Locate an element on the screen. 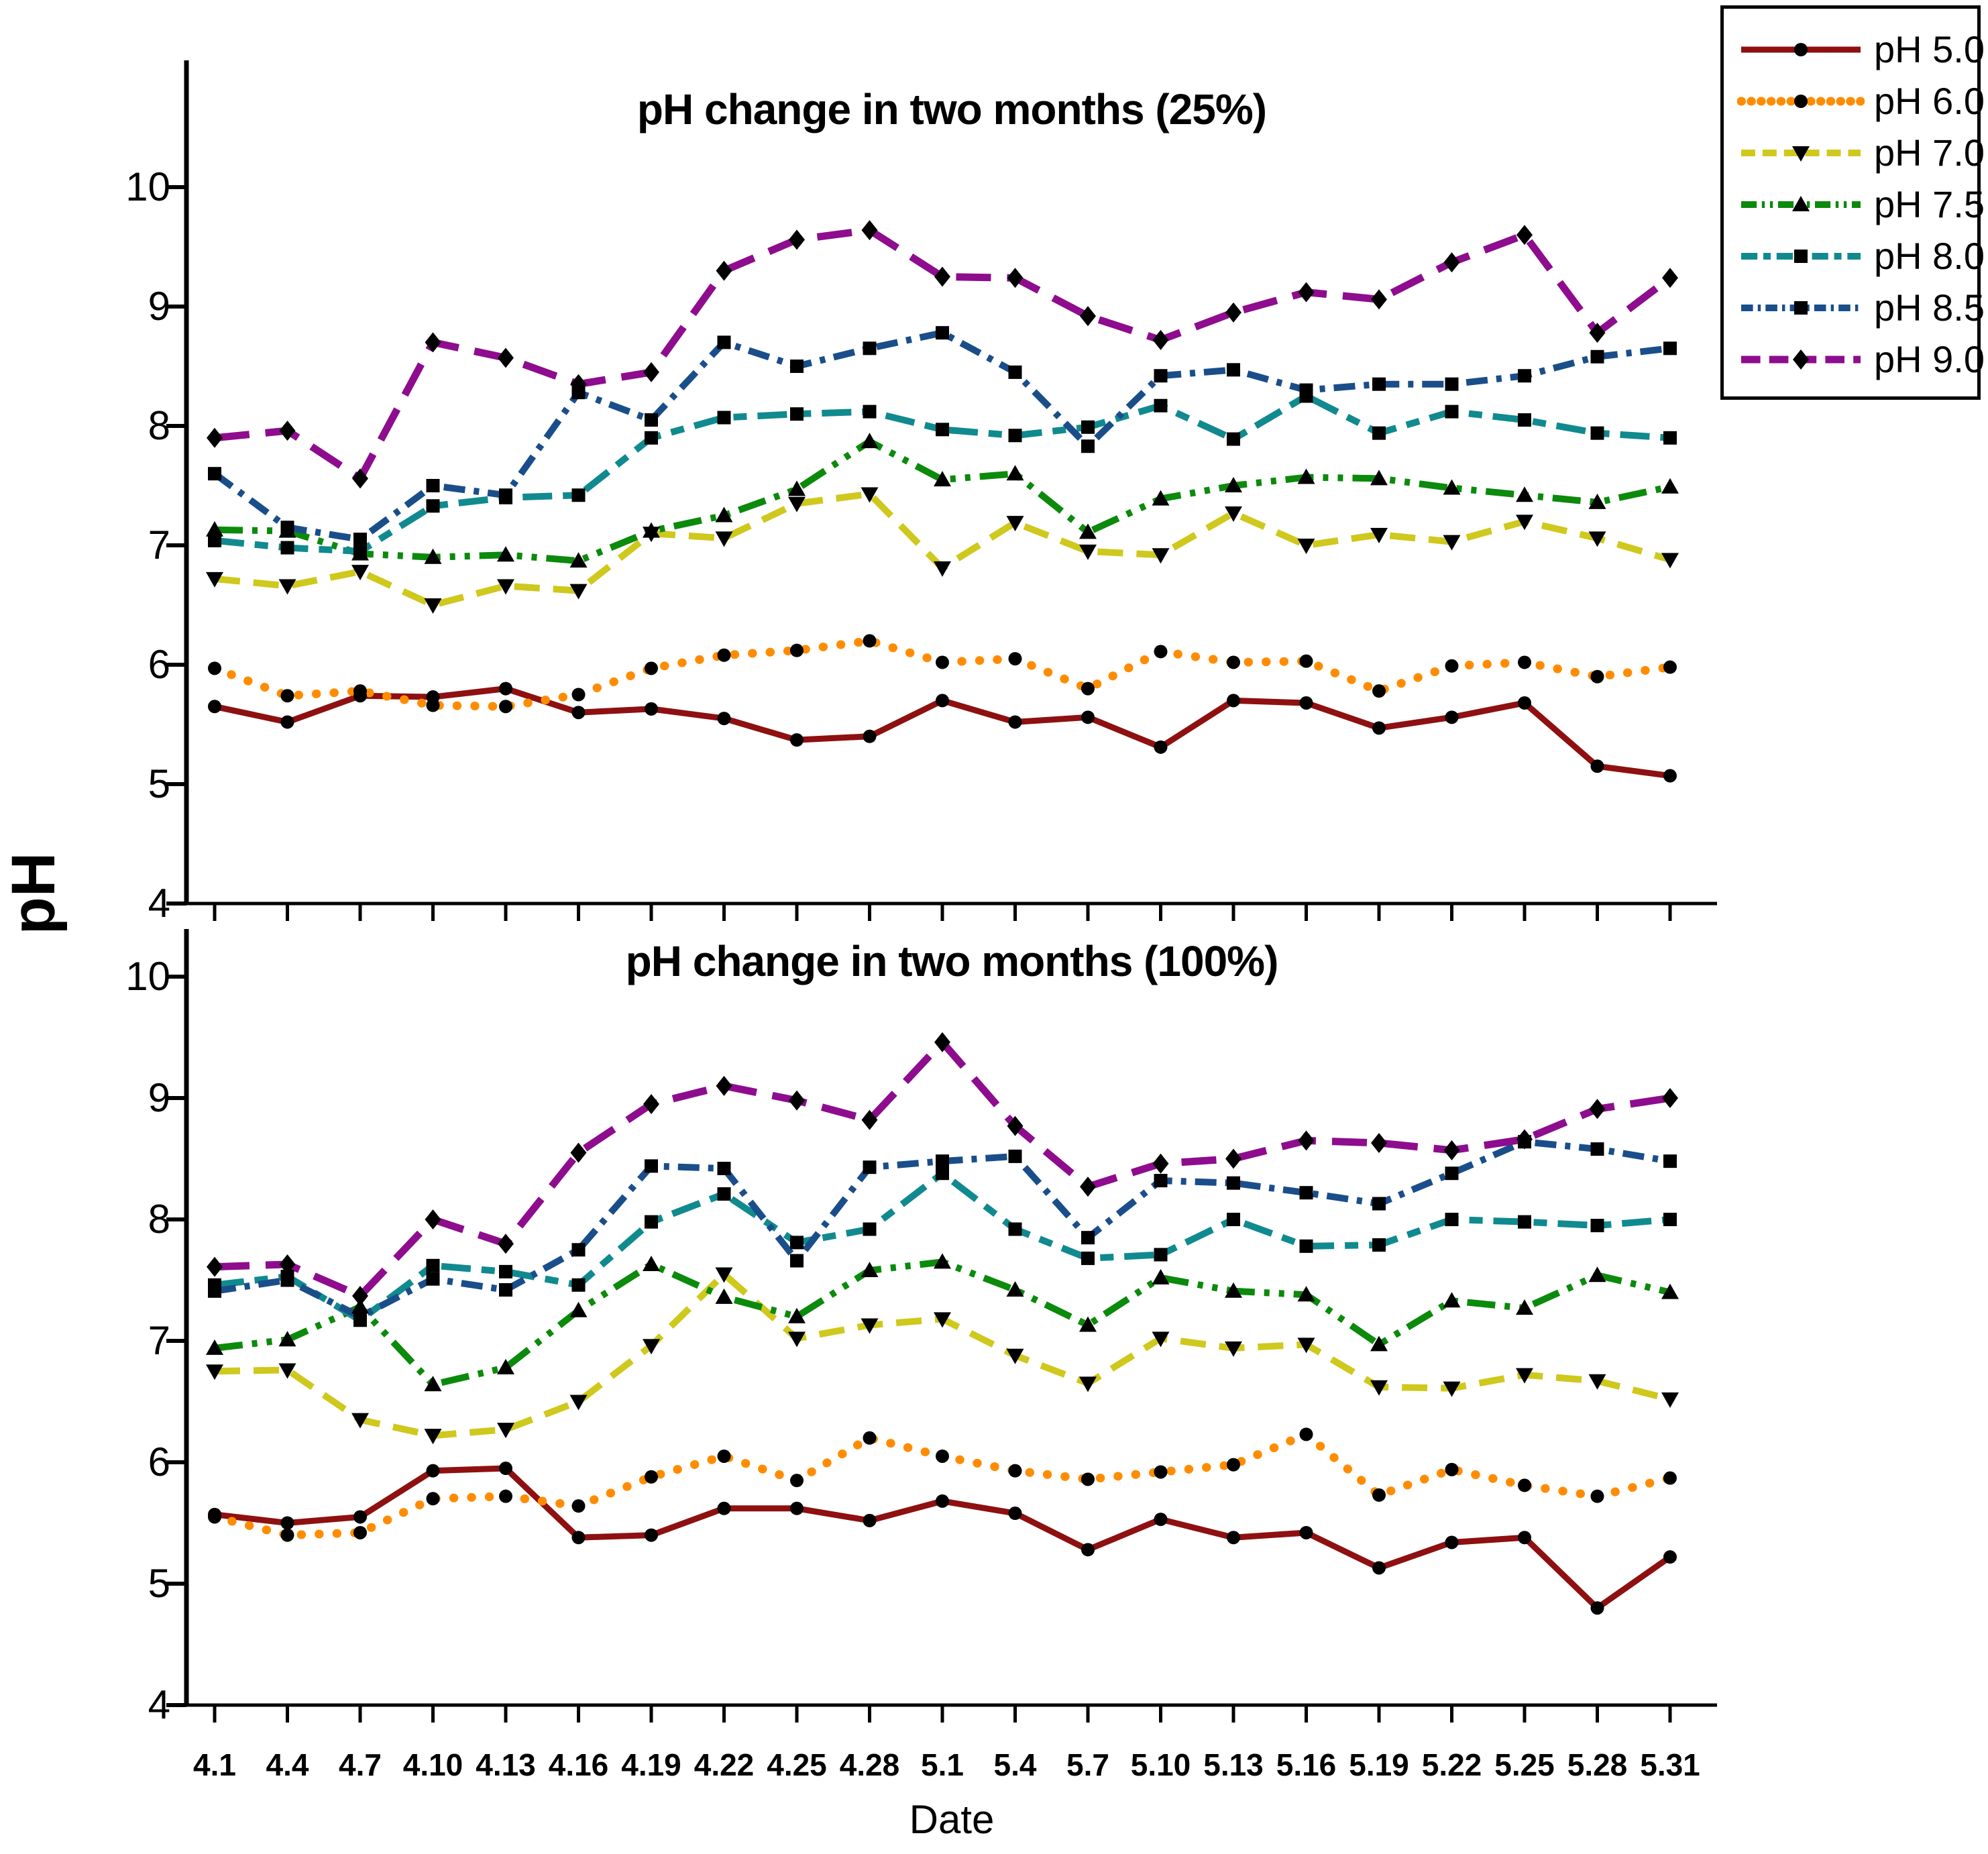 The image size is (1988, 1854). x-tick-label: 4.4 is located at coordinates (287, 1764).